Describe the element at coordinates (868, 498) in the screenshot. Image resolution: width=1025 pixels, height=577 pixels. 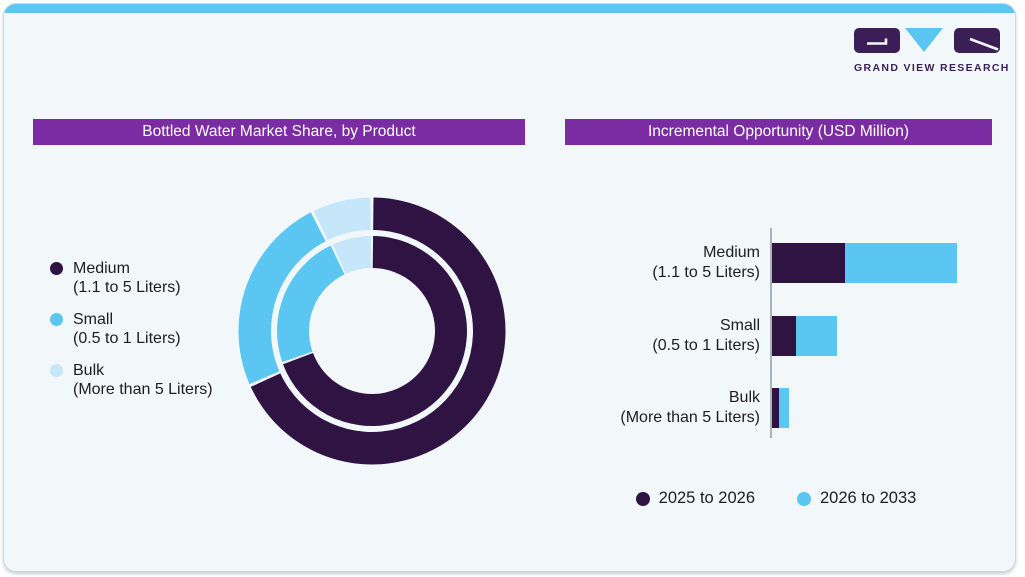
I see `series-legend-label: 2026 to 2033` at that location.